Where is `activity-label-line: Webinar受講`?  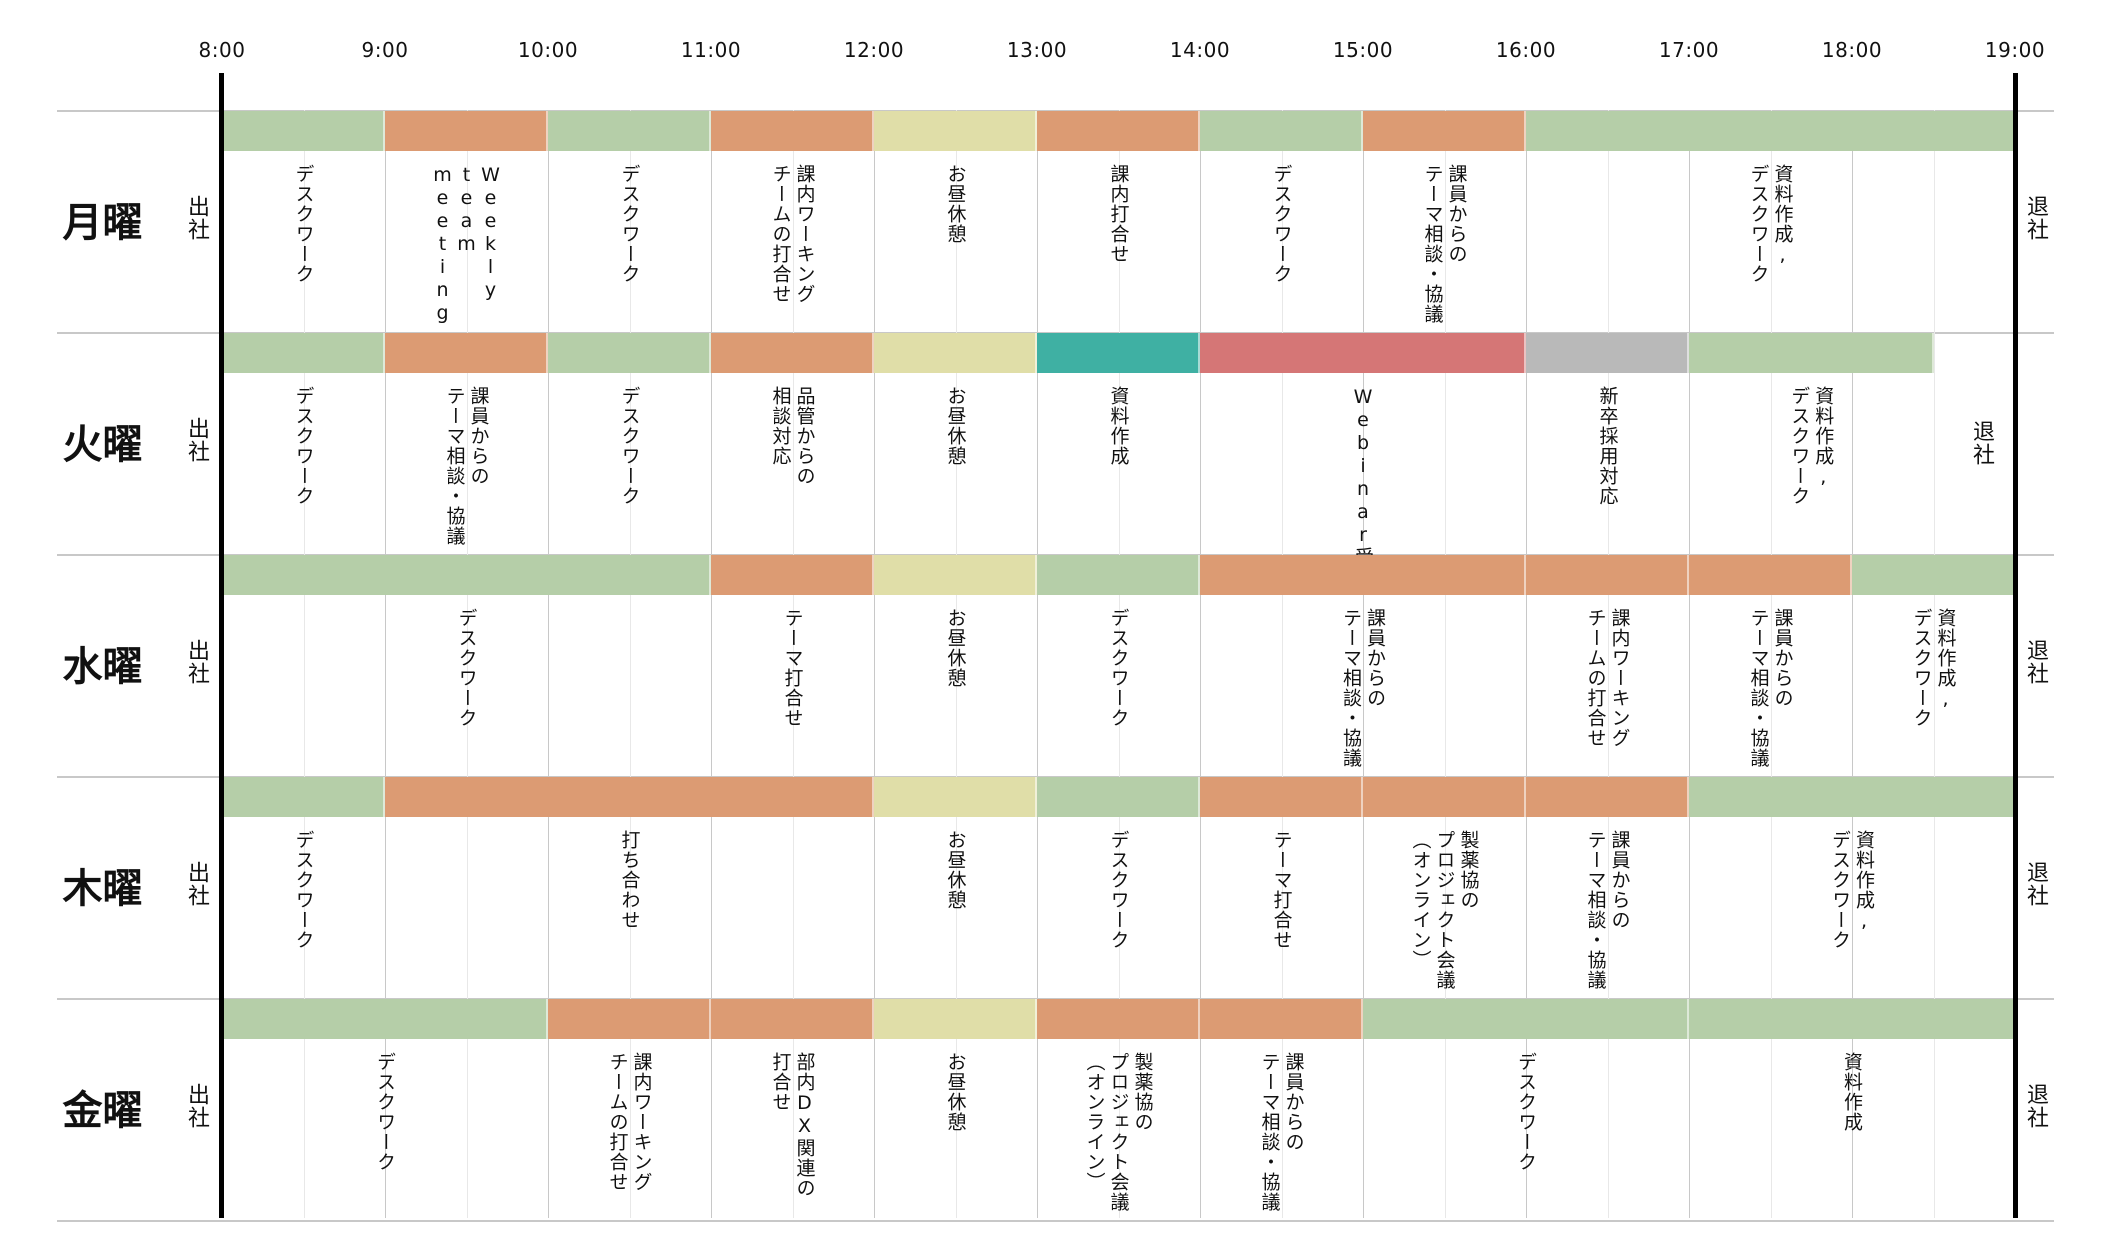
activity-label-line: Webinar受講 is located at coordinates (1363, 486).